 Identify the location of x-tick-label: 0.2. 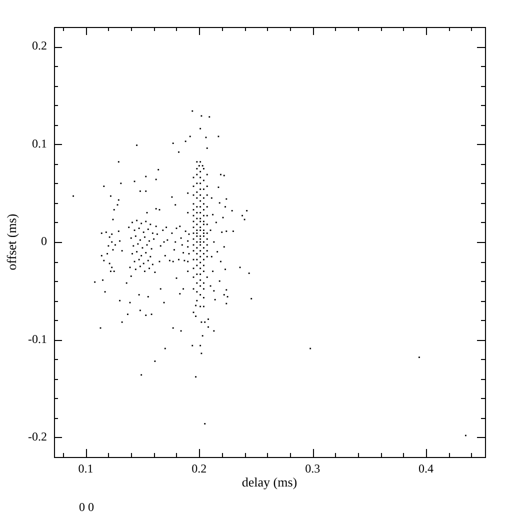
(199, 468).